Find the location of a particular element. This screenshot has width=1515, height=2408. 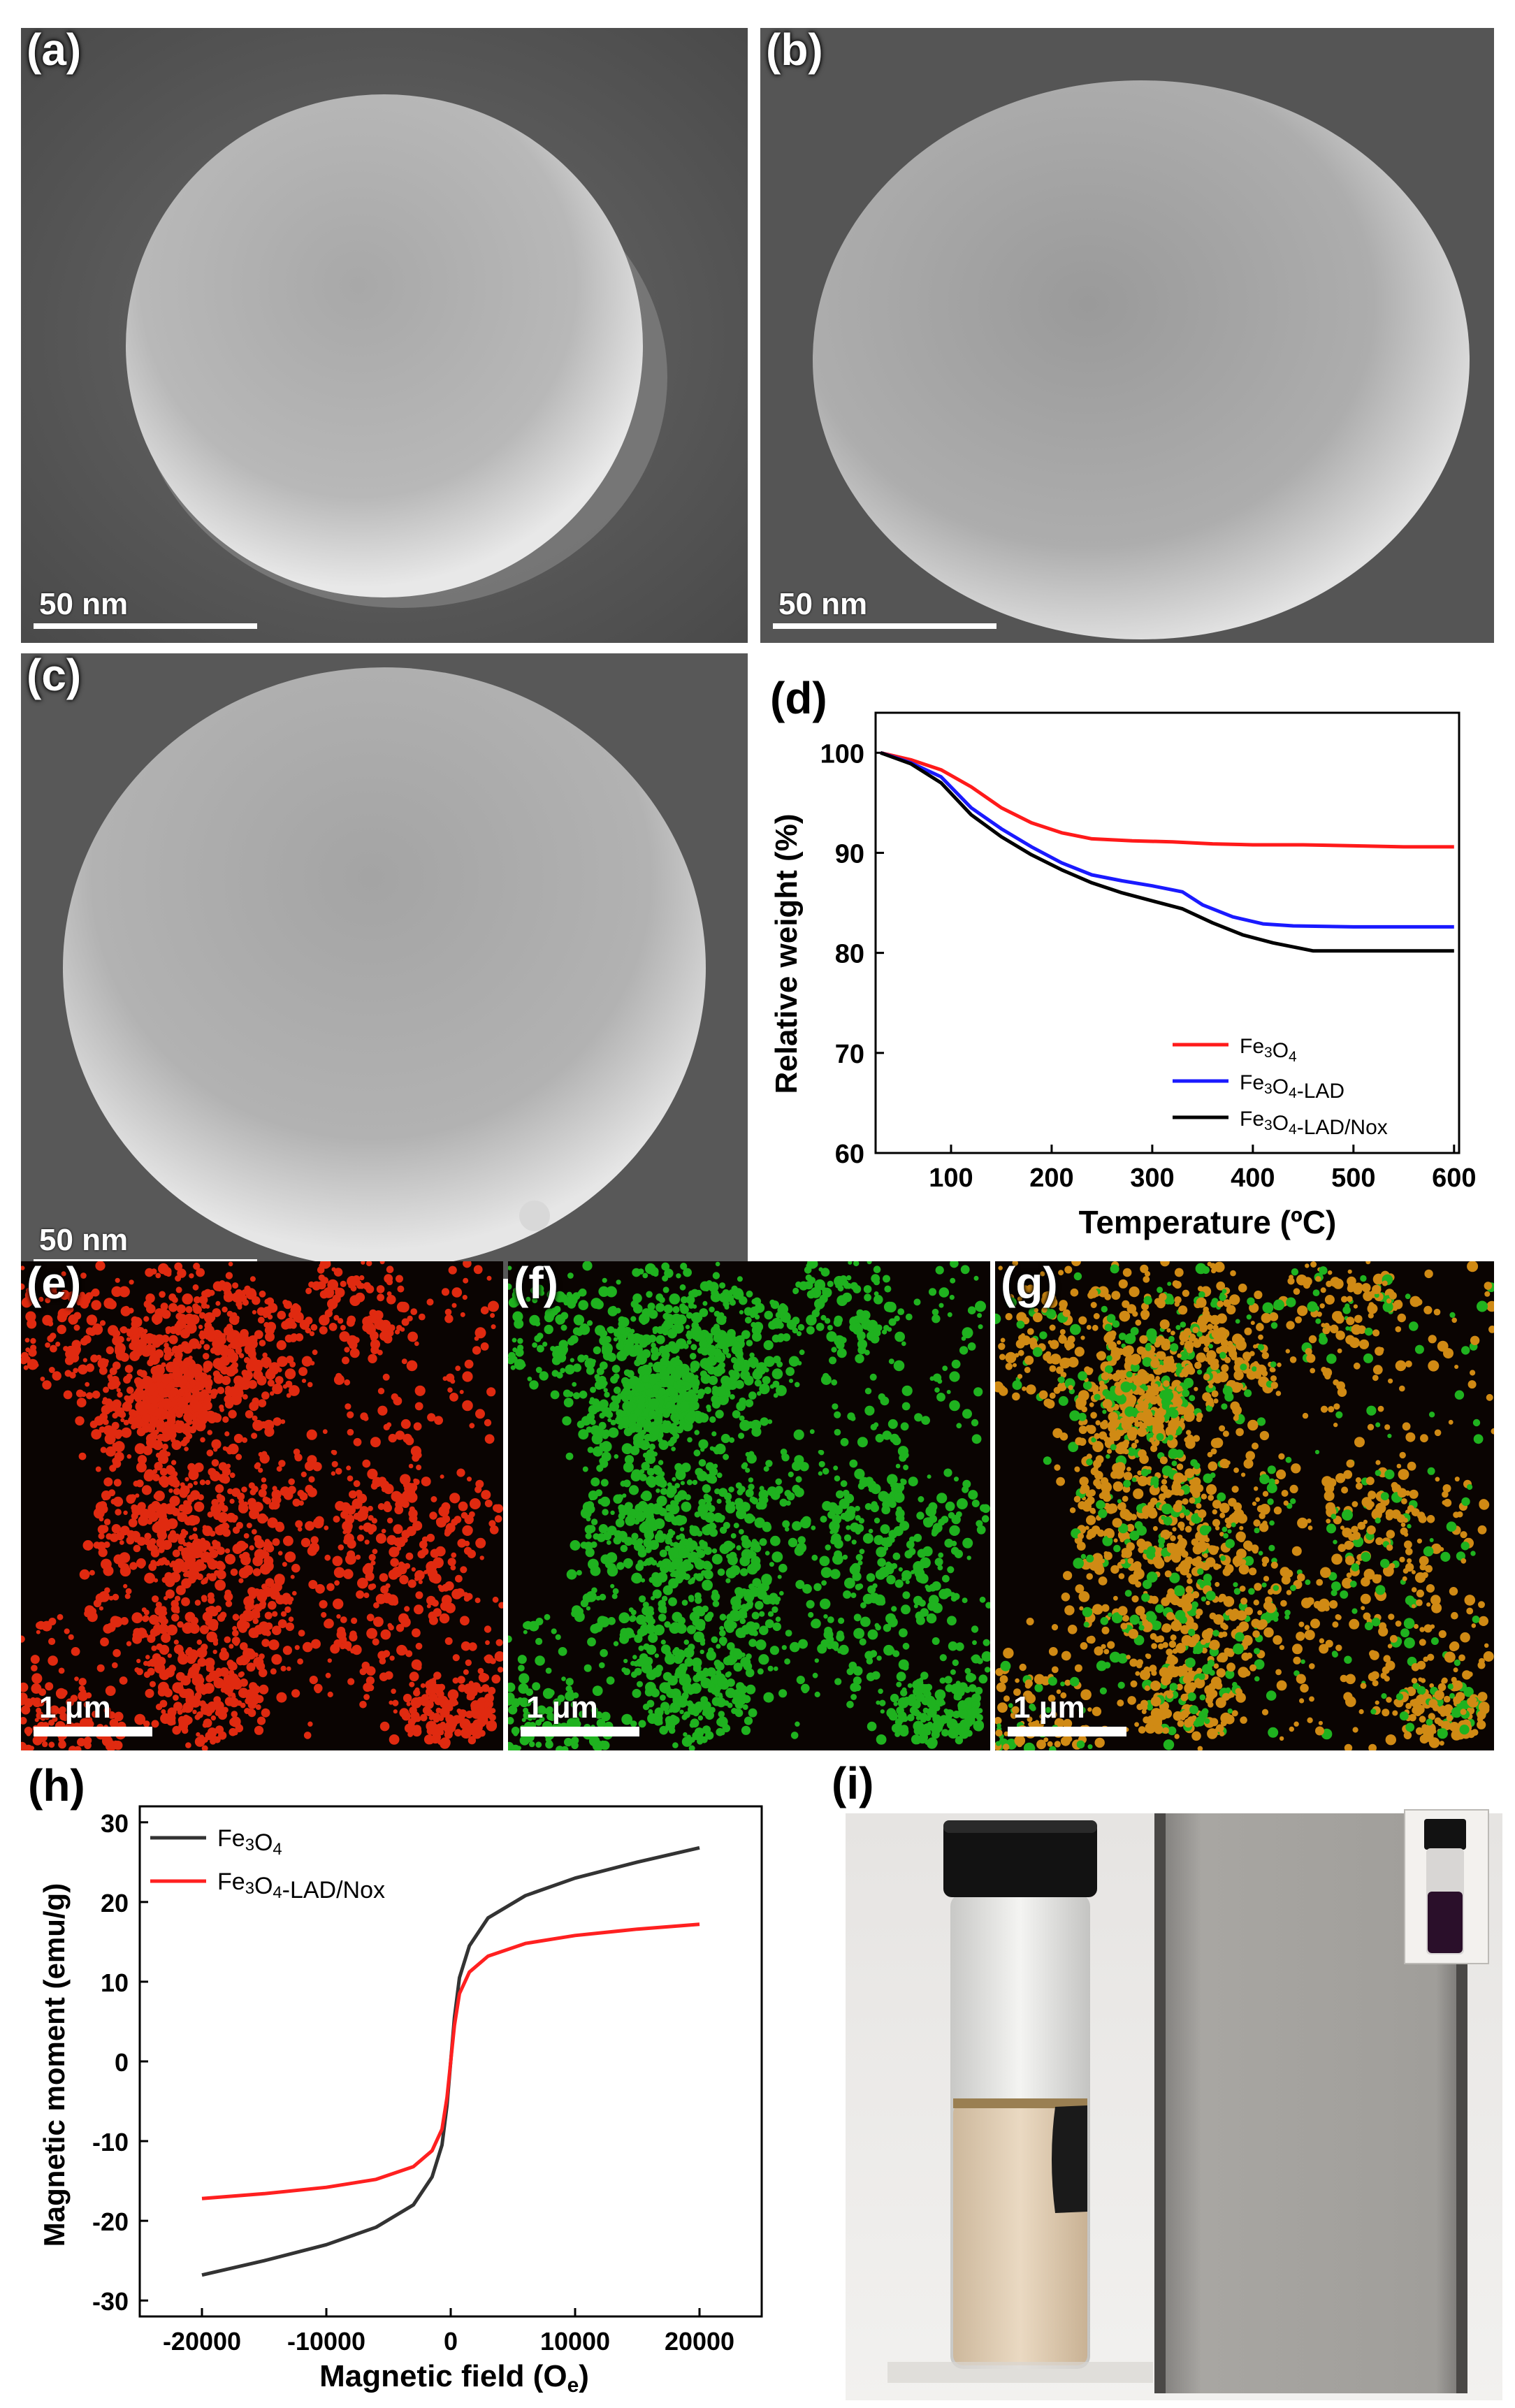

sem-panel-b: (b) 50 nm is located at coordinates (1127, 335).